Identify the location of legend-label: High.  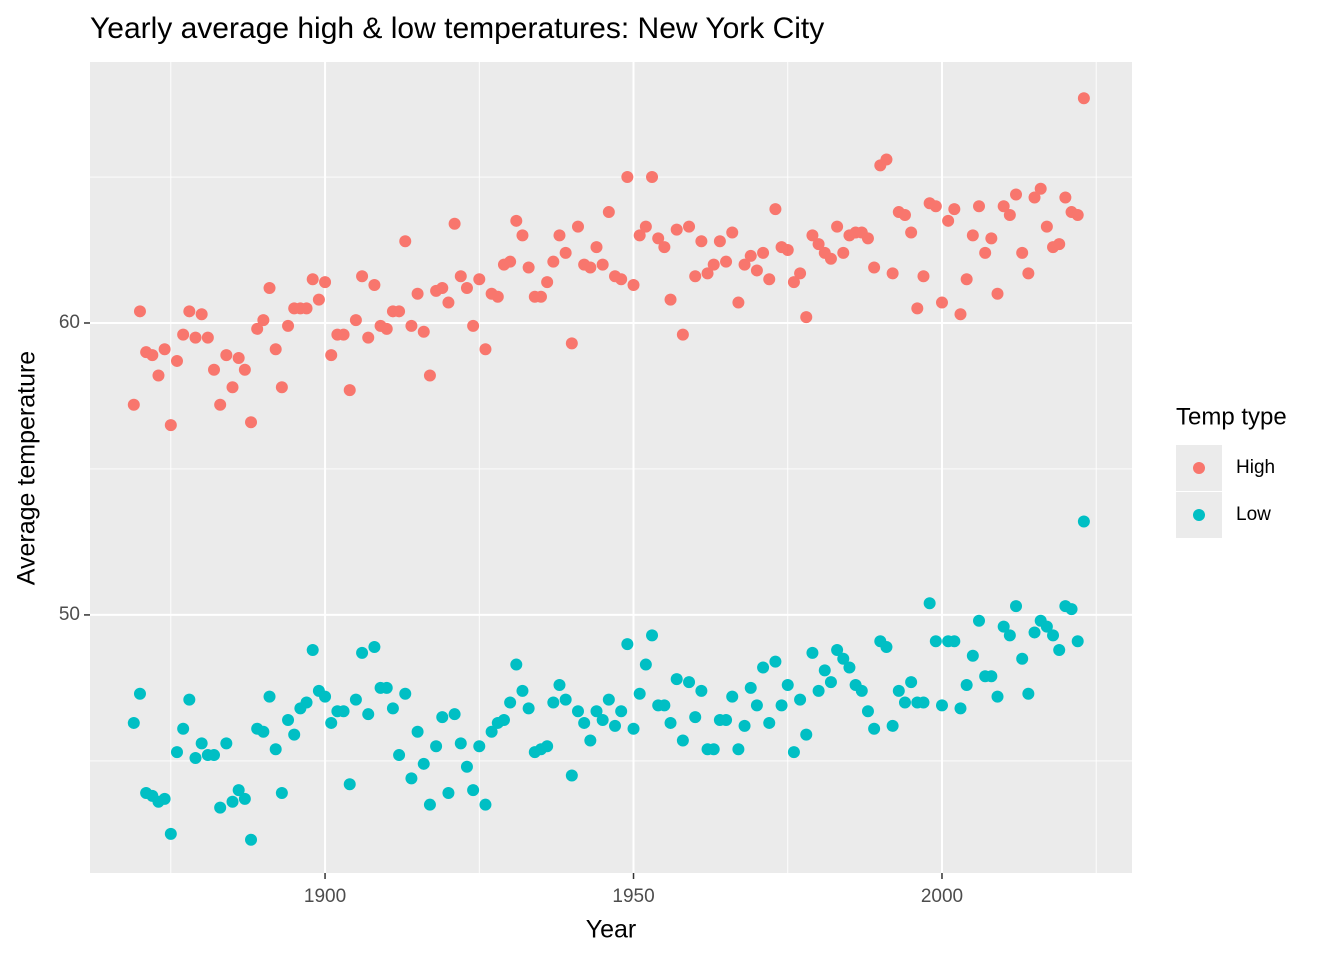
(1255, 467).